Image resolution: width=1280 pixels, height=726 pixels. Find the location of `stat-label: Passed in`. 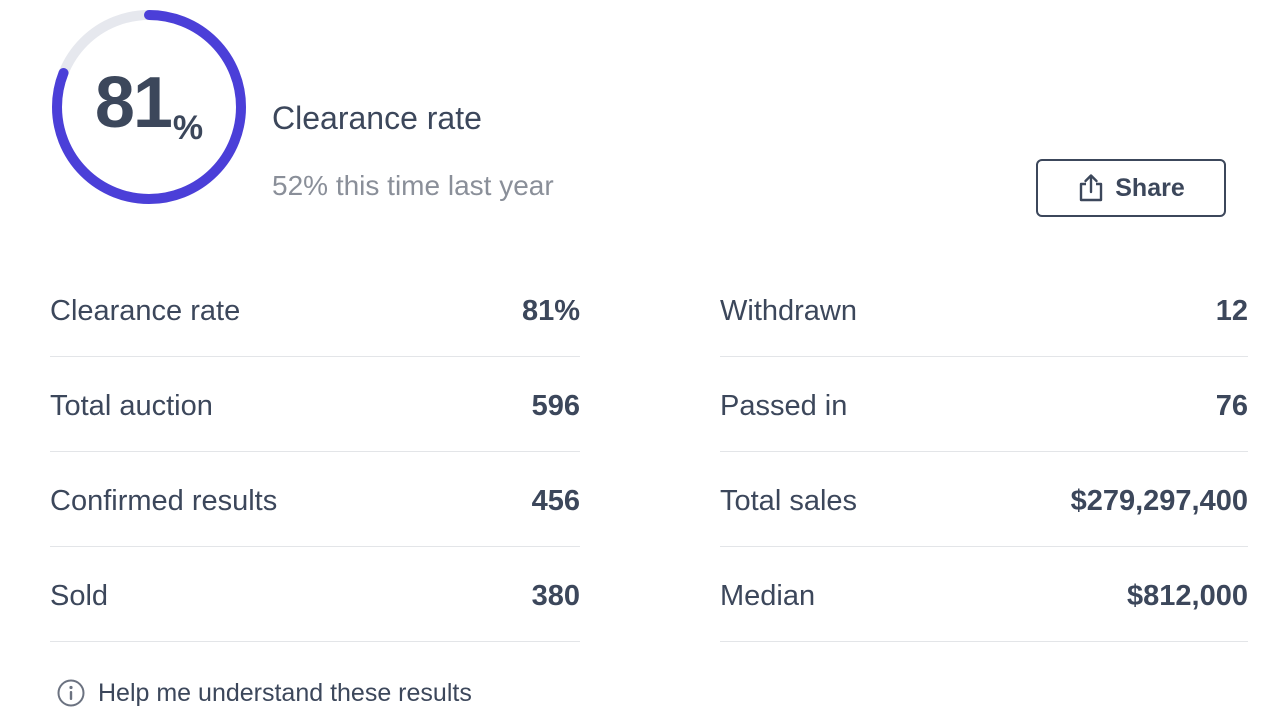

stat-label: Passed in is located at coordinates (784, 405).